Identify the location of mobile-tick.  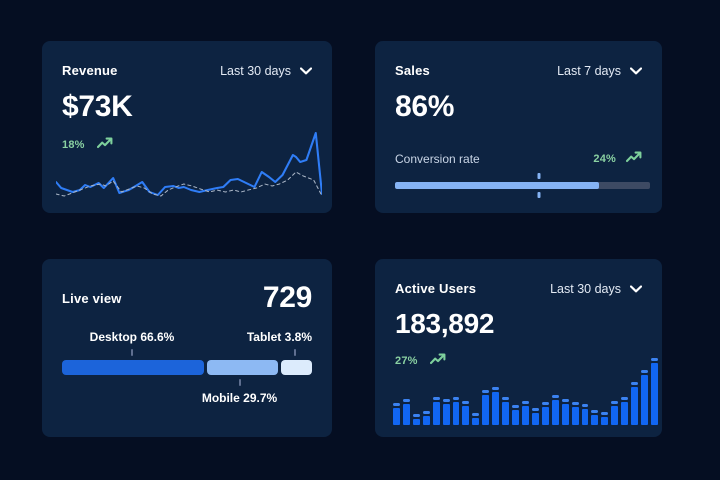
(239, 382).